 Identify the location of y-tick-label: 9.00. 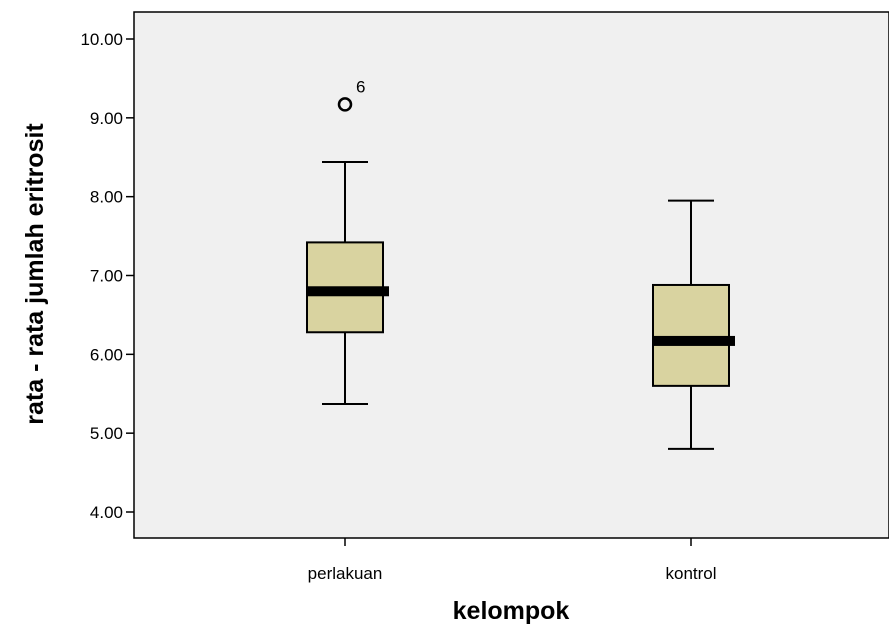
(106, 118).